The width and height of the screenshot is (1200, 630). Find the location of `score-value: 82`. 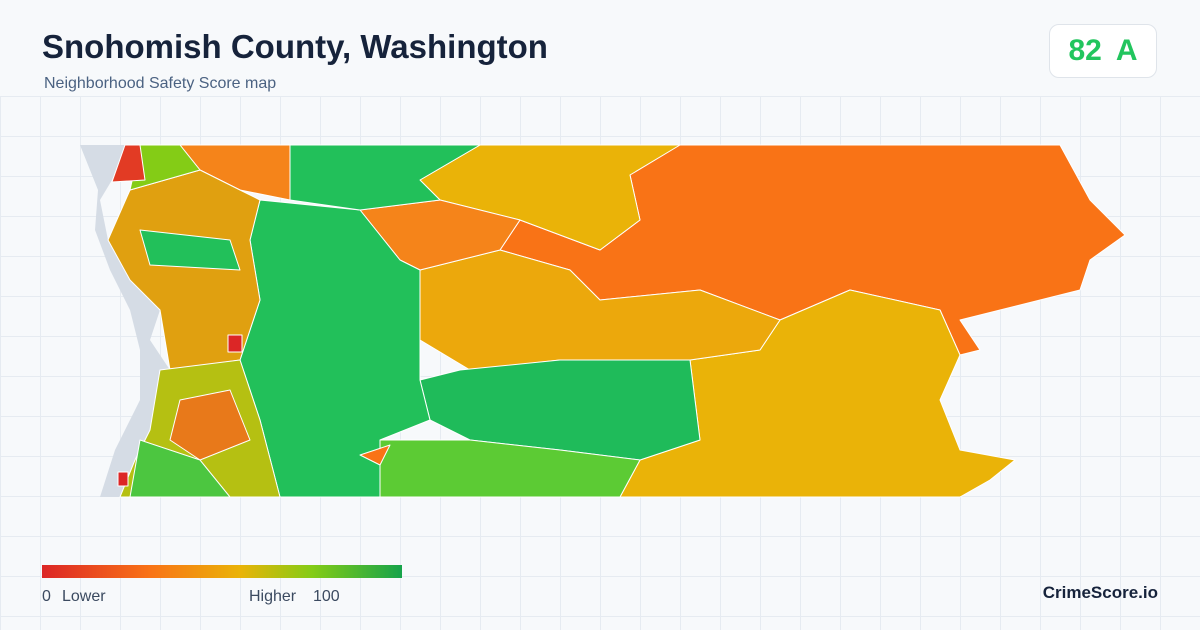

score-value: 82 is located at coordinates (1085, 50).